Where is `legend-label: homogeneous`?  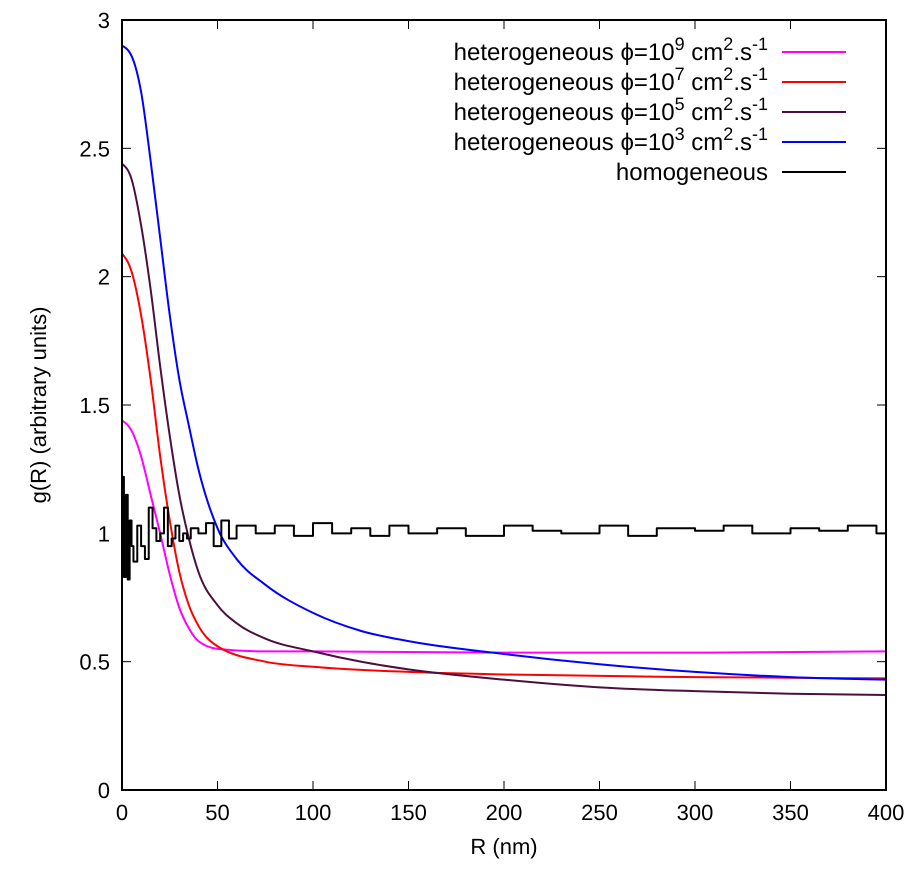 legend-label: homogeneous is located at coordinates (692, 172).